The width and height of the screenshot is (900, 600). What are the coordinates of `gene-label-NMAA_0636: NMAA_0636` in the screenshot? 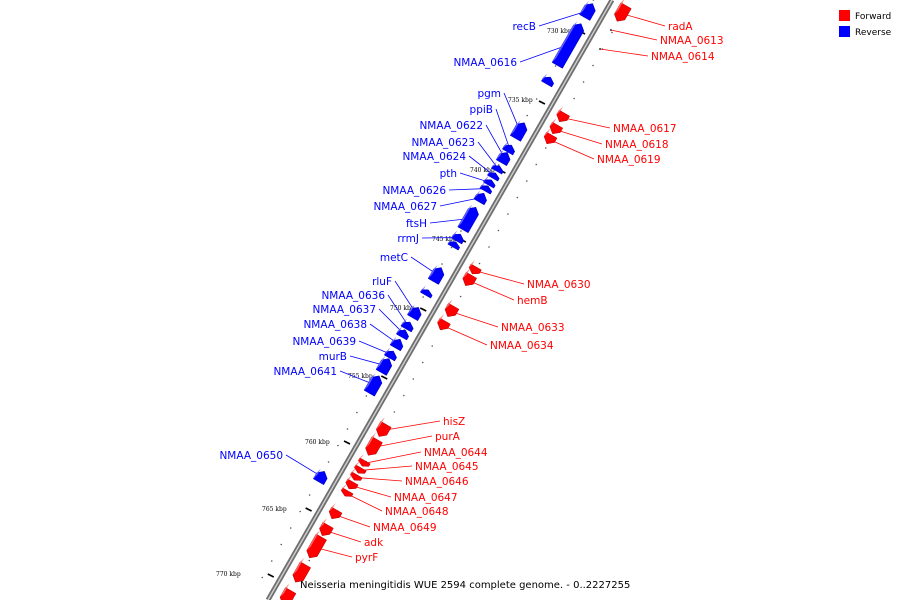 It's located at (353, 296).